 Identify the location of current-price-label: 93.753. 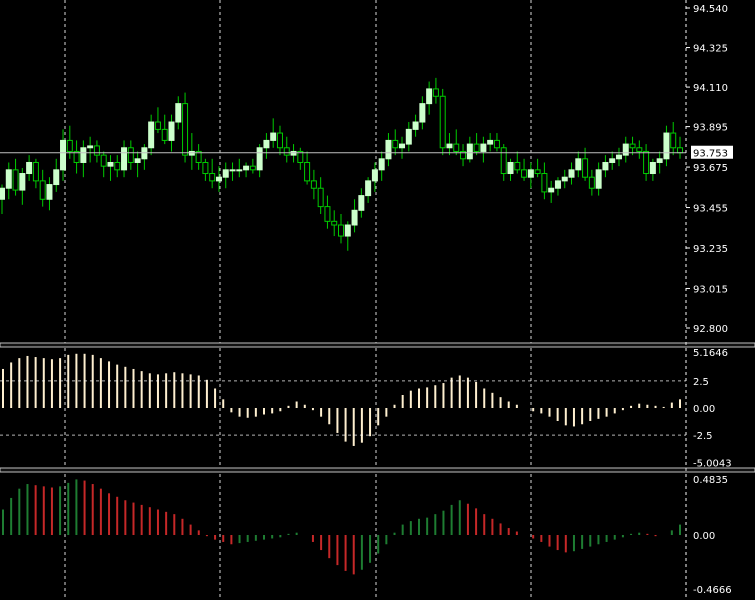
(710, 154).